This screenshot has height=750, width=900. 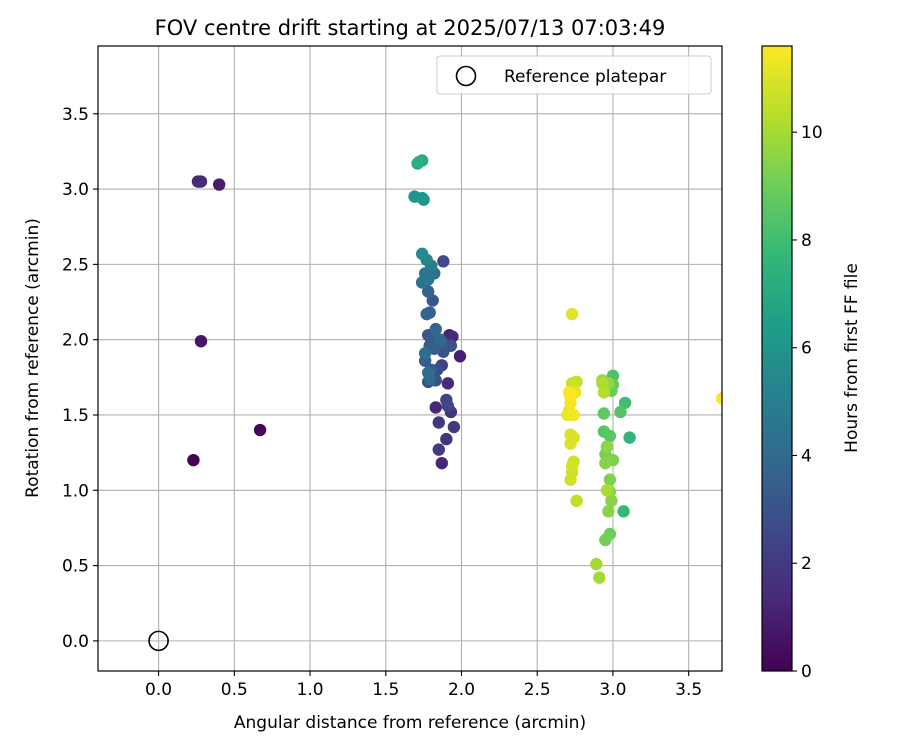 What do you see at coordinates (812, 133) in the screenshot?
I see `colorbar-tick-label: 10` at bounding box center [812, 133].